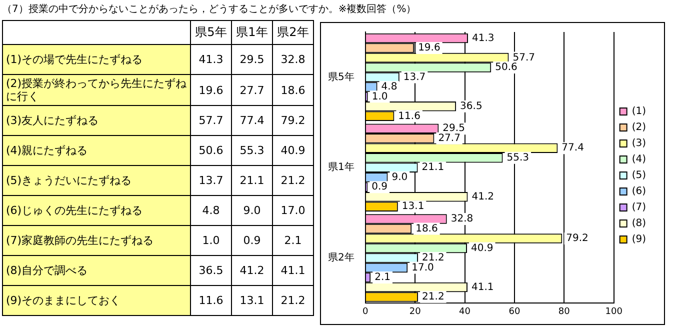  What do you see at coordinates (639, 192) in the screenshot?
I see `legend-label: (6)` at bounding box center [639, 192].